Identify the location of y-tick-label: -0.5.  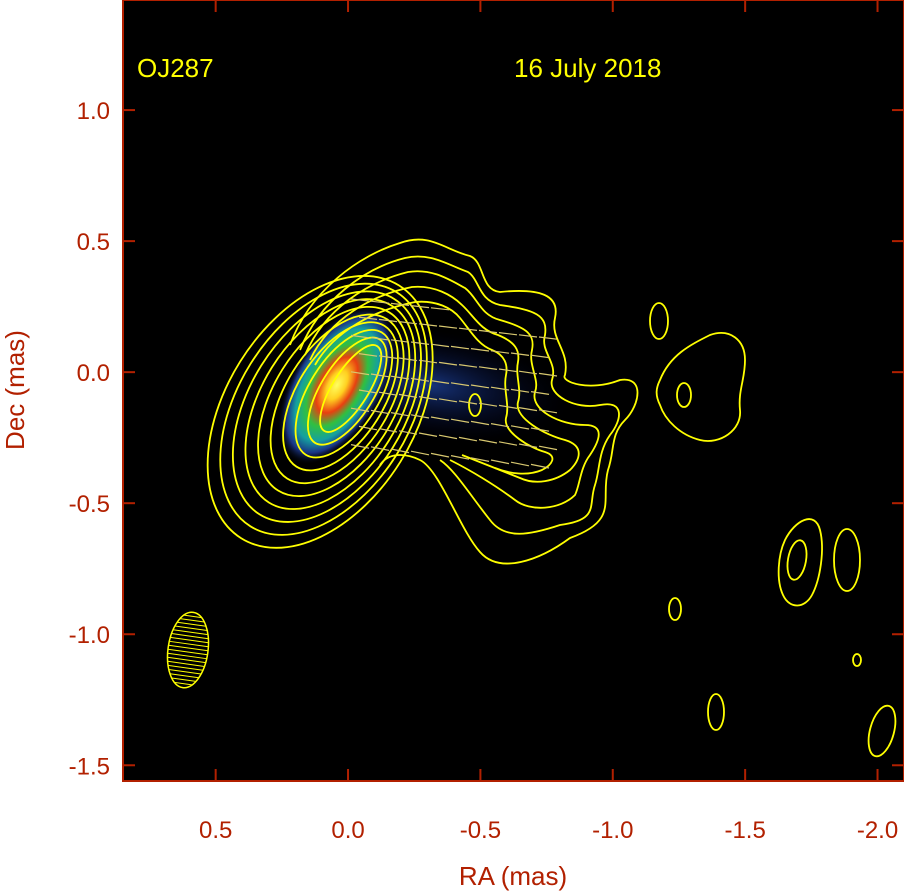
(89, 504).